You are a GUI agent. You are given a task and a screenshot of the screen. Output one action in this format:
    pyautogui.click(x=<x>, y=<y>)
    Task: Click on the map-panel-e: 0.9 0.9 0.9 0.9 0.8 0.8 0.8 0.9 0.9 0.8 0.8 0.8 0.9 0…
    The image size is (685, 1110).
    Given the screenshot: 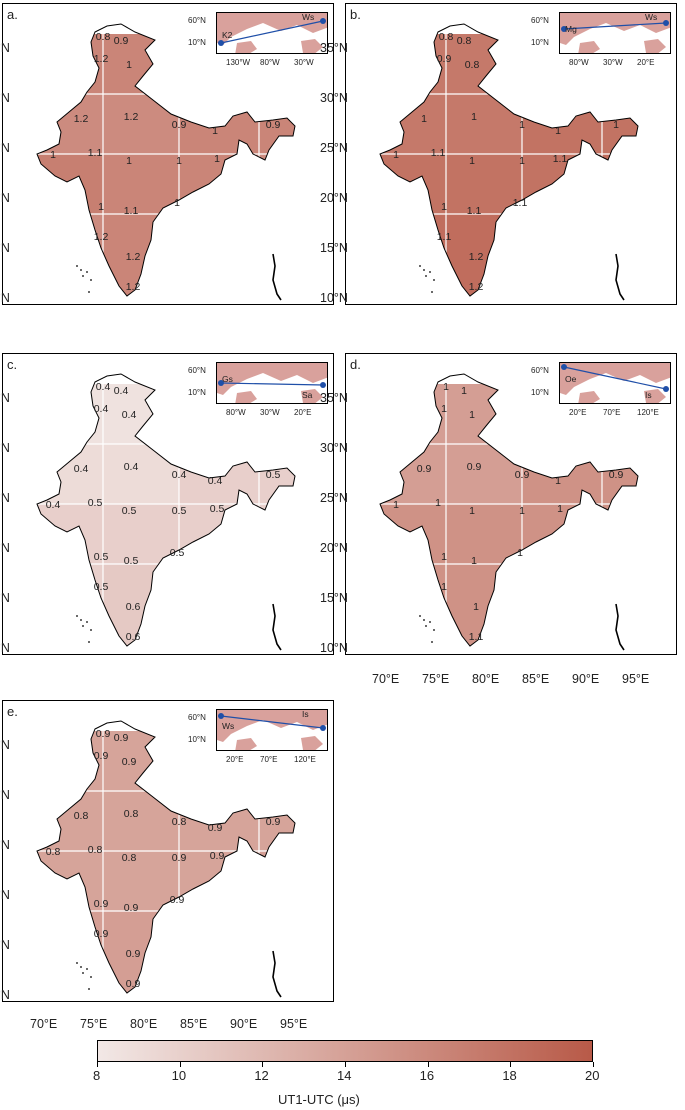 What is the action you would take?
    pyautogui.click(x=168, y=851)
    